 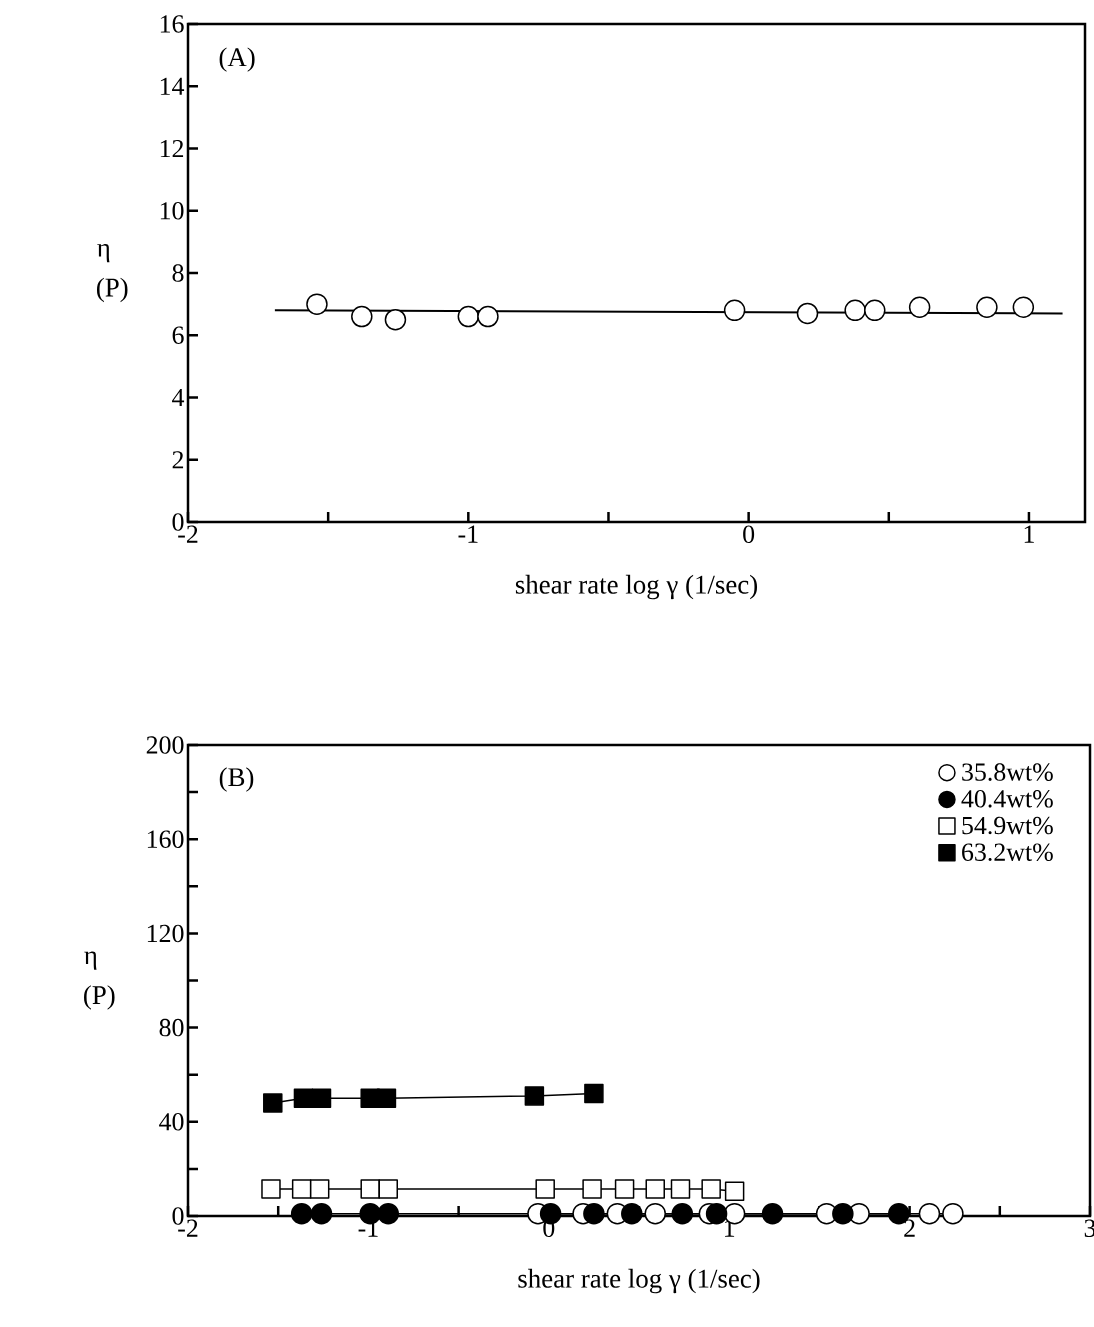 What do you see at coordinates (178, 397) in the screenshot?
I see `y-tick-label: 4` at bounding box center [178, 397].